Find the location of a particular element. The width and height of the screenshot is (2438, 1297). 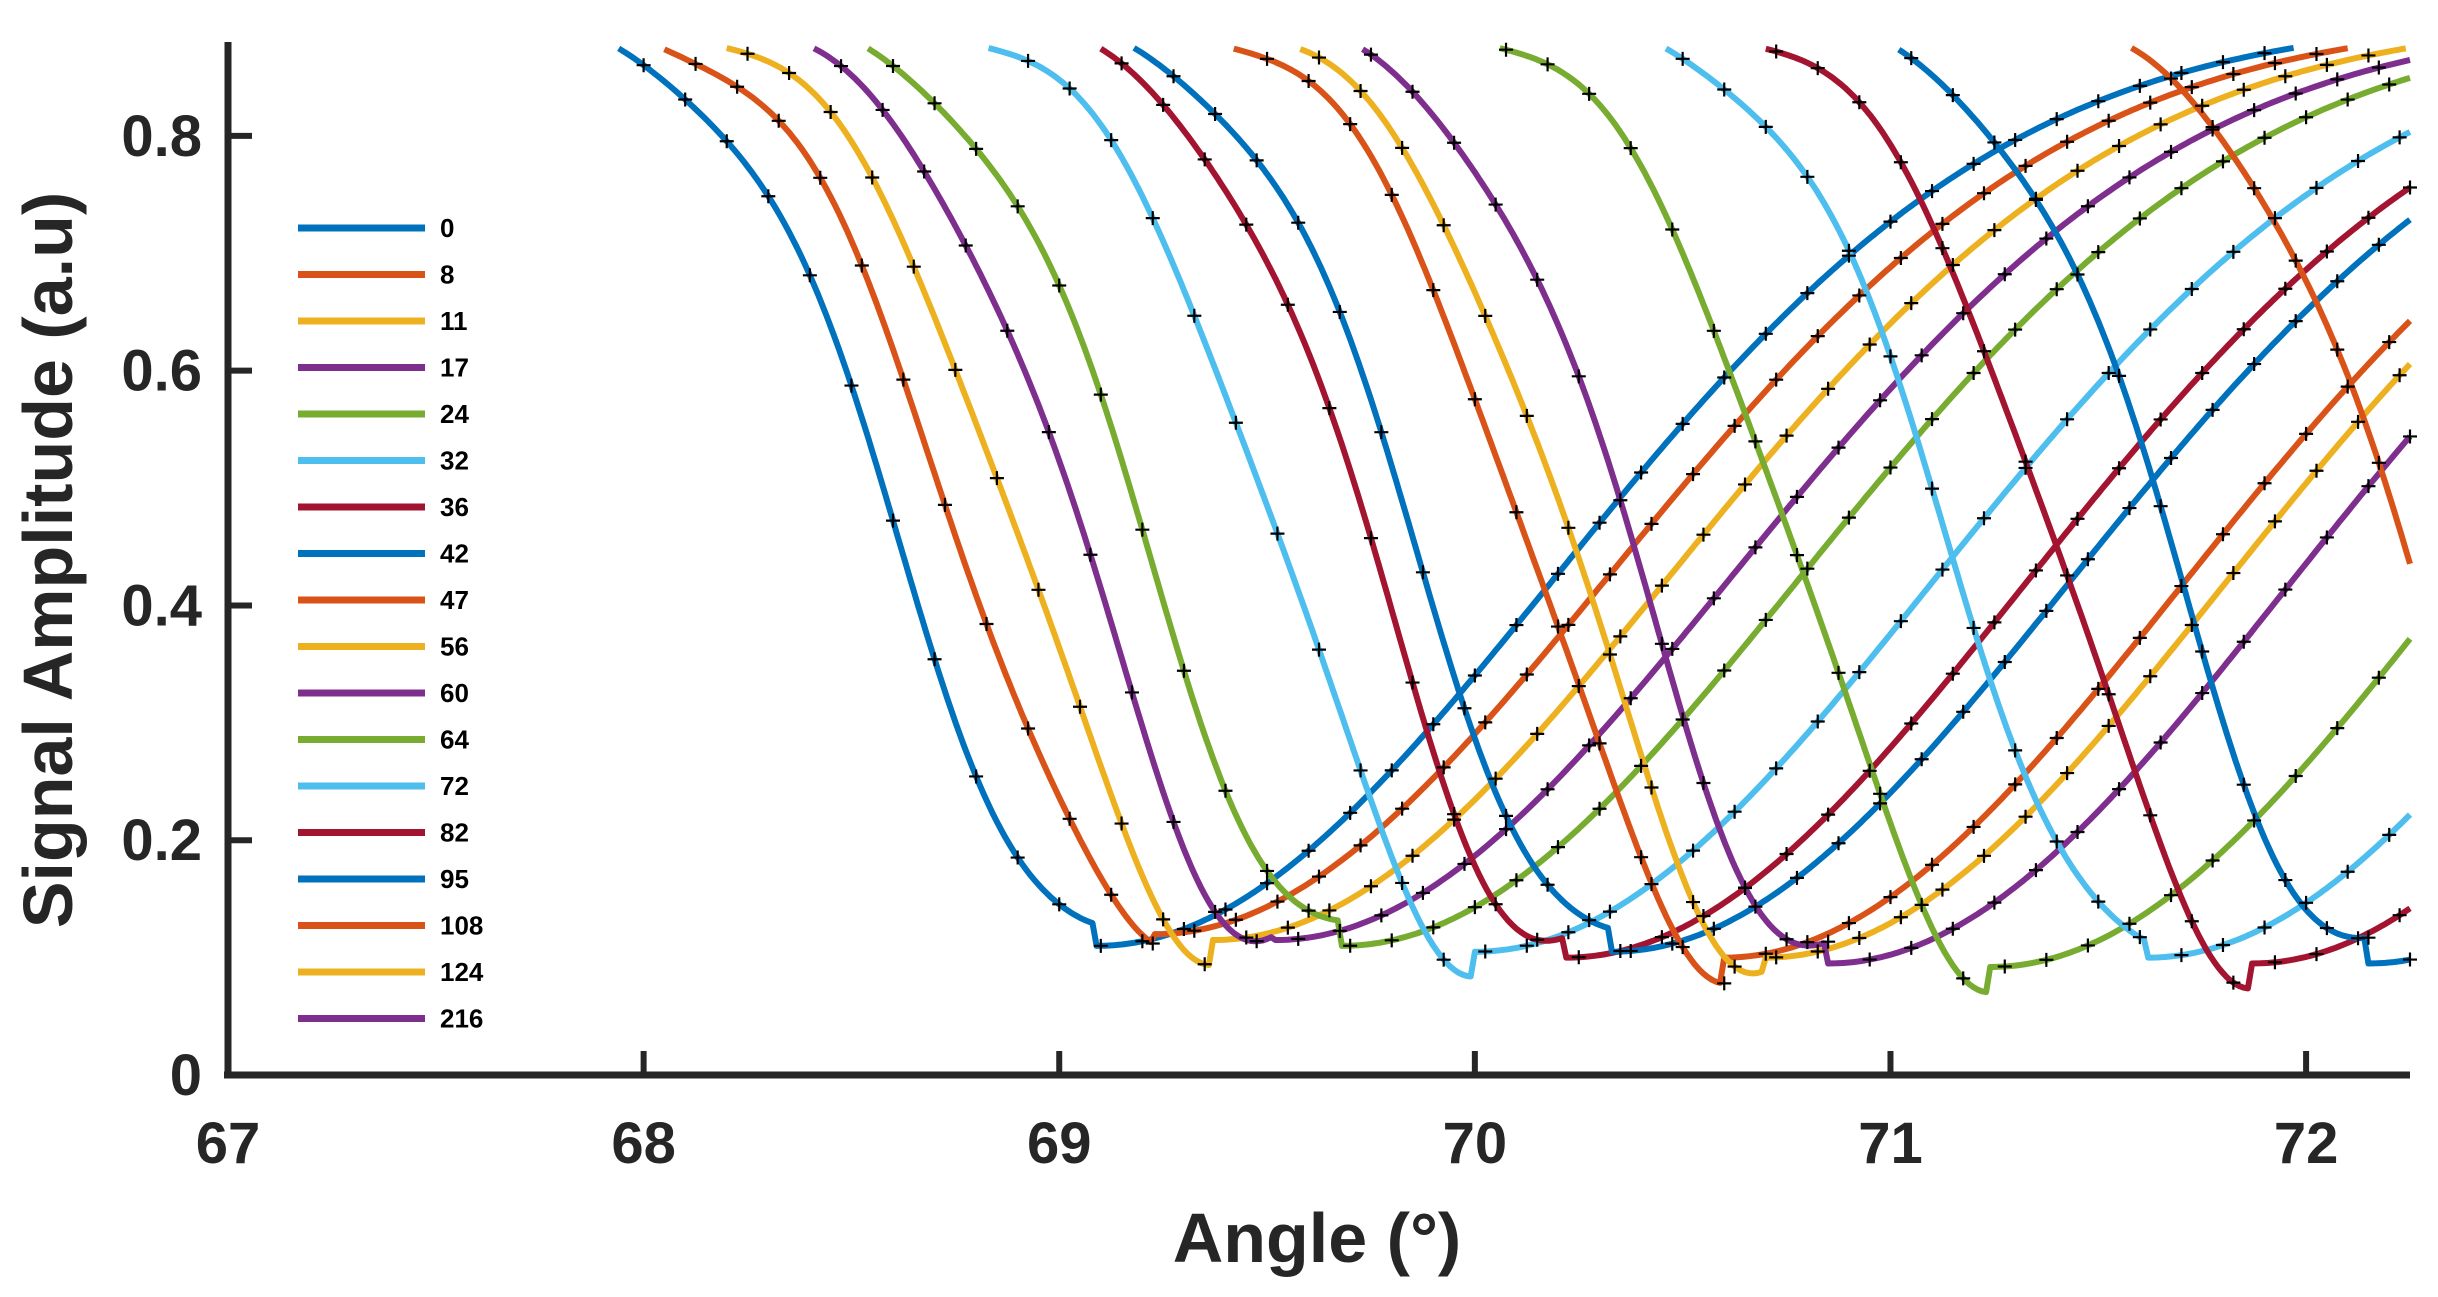

legend-label-60: 60 is located at coordinates (454, 693).